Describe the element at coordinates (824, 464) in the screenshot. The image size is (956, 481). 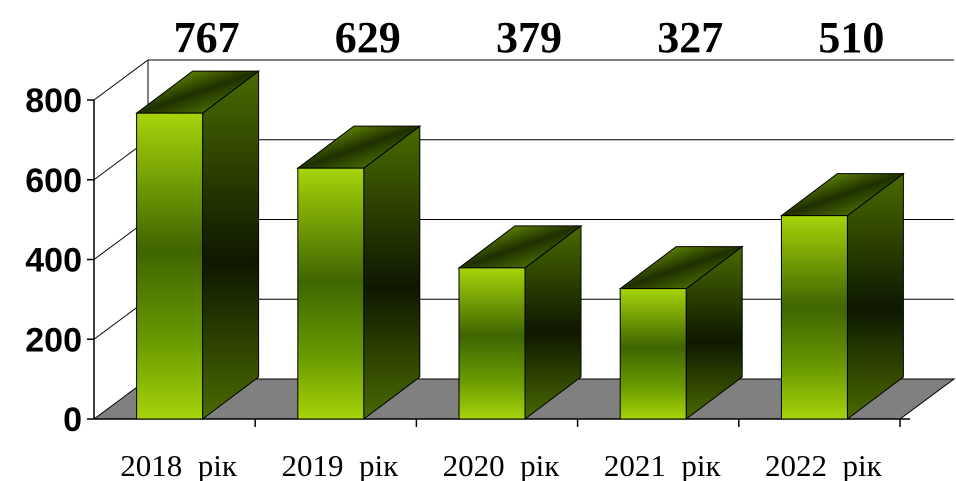
I see `x-tick-label: 2022 рік` at that location.